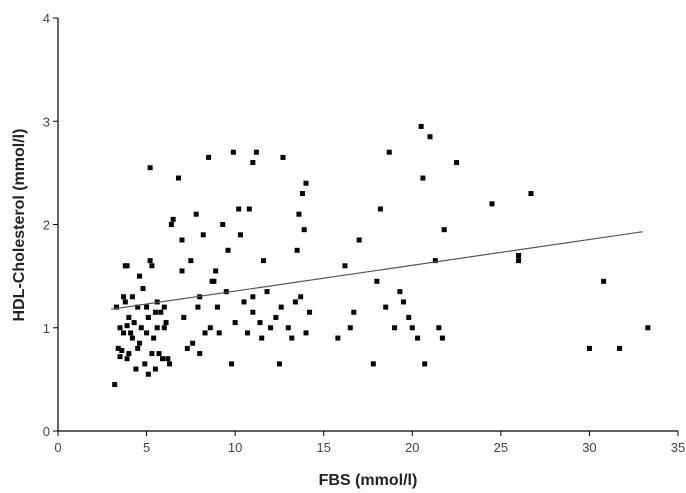 The width and height of the screenshot is (686, 493). What do you see at coordinates (589, 447) in the screenshot?
I see `x-tick-label: 30` at bounding box center [589, 447].